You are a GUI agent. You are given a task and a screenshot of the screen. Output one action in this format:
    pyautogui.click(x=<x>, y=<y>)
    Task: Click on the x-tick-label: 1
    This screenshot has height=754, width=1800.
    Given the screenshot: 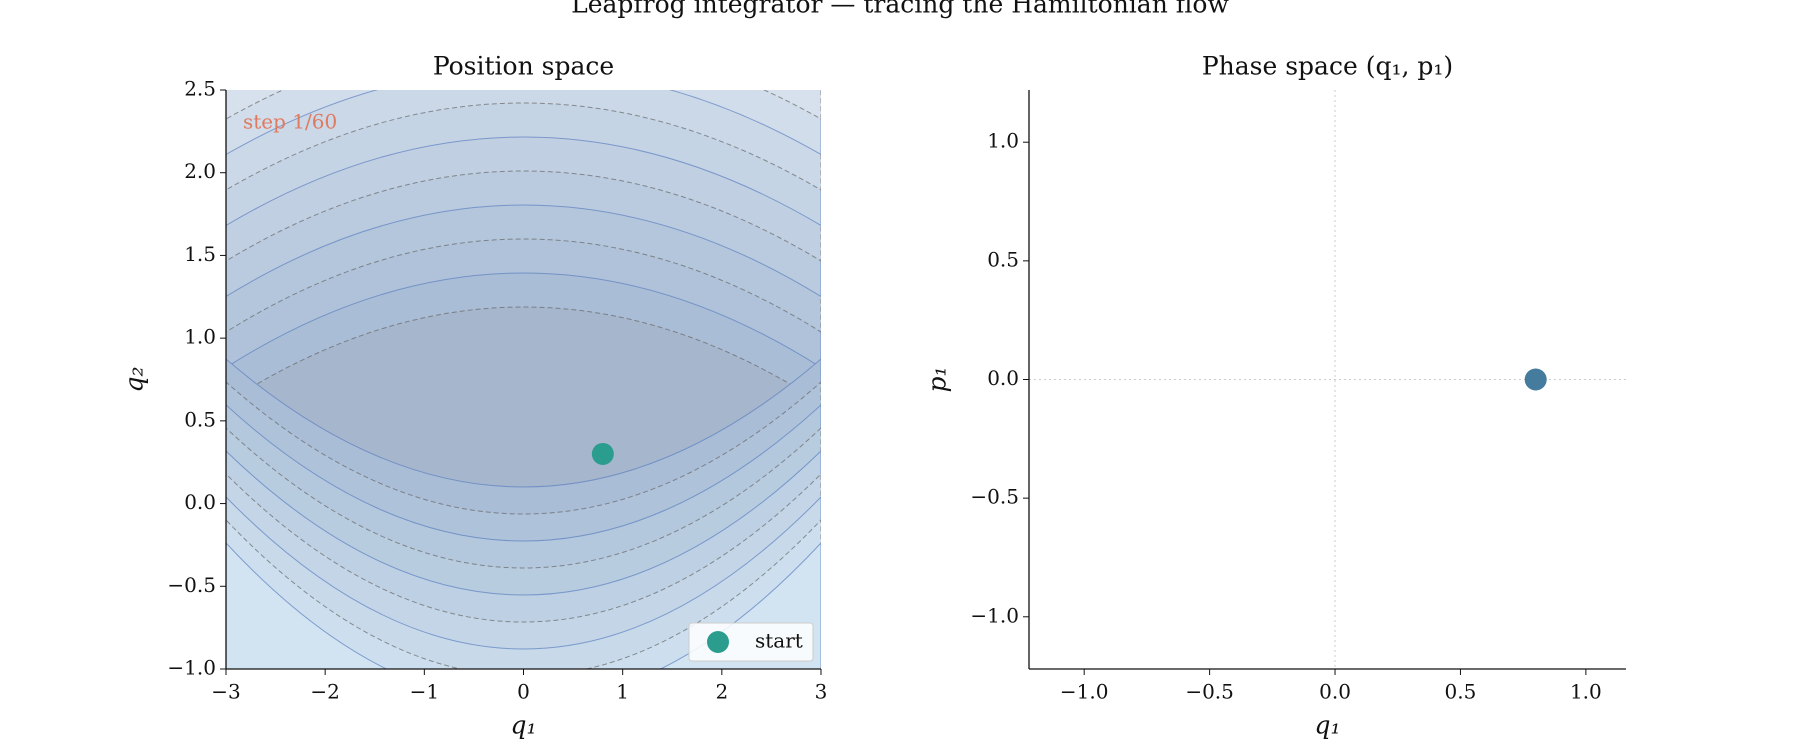 What is the action you would take?
    pyautogui.click(x=622, y=692)
    